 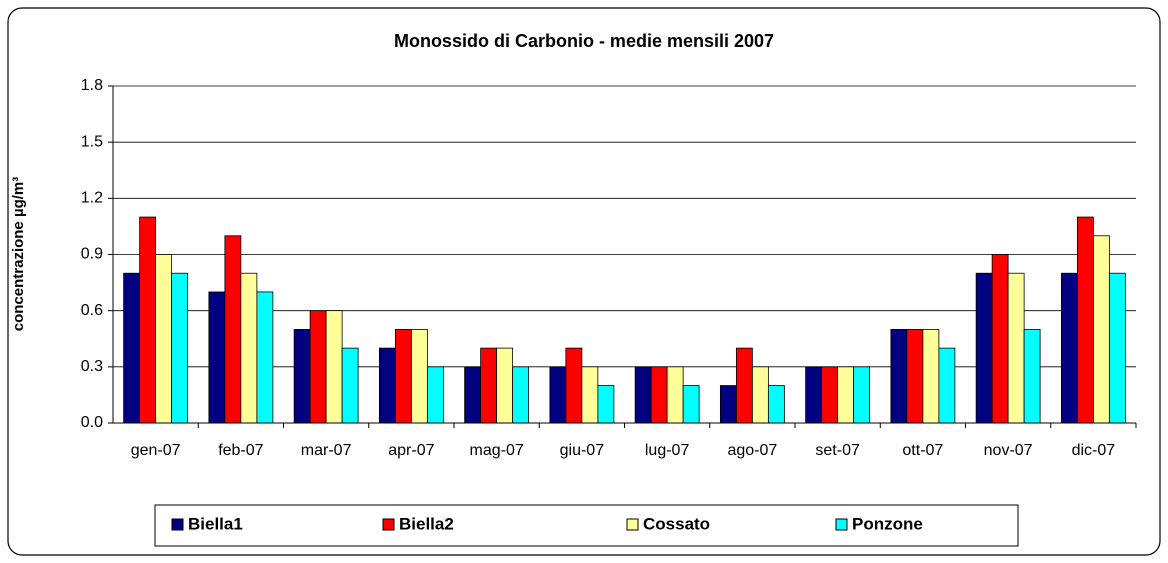 I want to click on legend-box, so click(x=586, y=525).